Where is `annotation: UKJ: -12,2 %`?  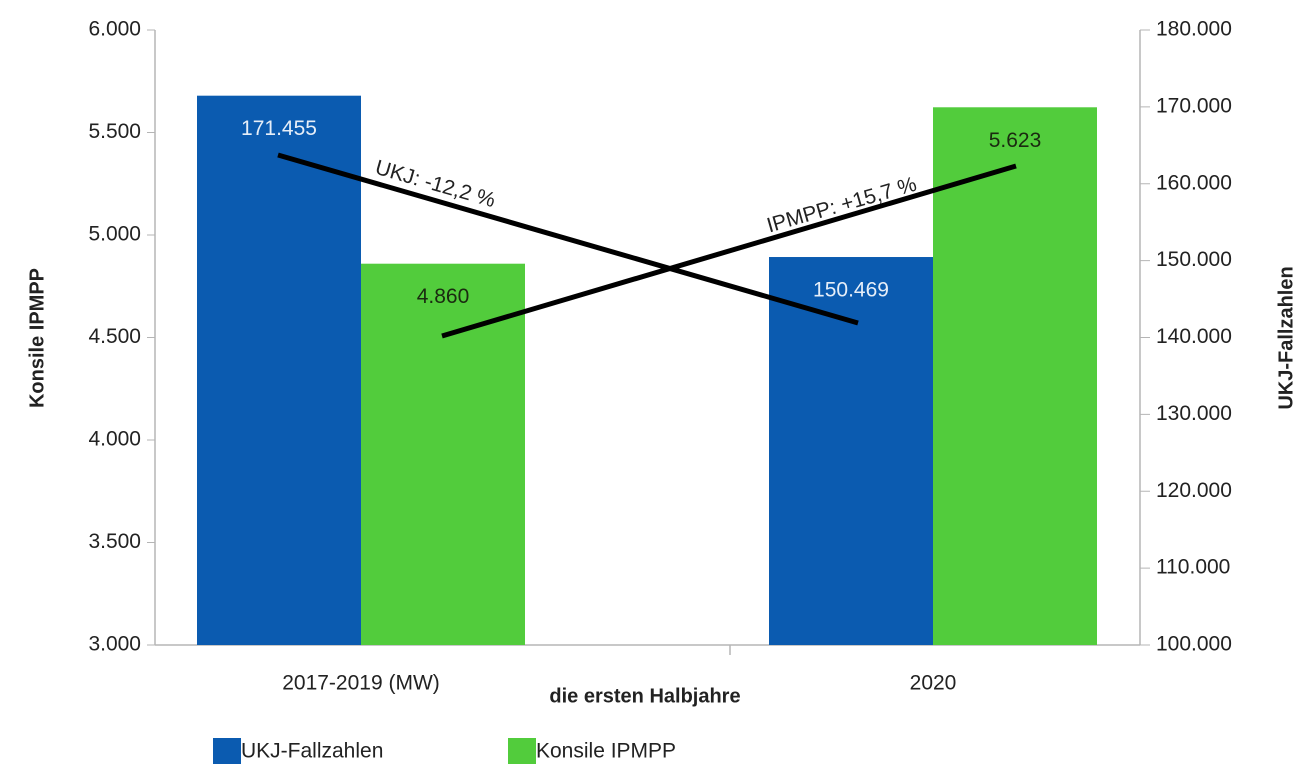
annotation: UKJ: -12,2 % is located at coordinates (435, 184).